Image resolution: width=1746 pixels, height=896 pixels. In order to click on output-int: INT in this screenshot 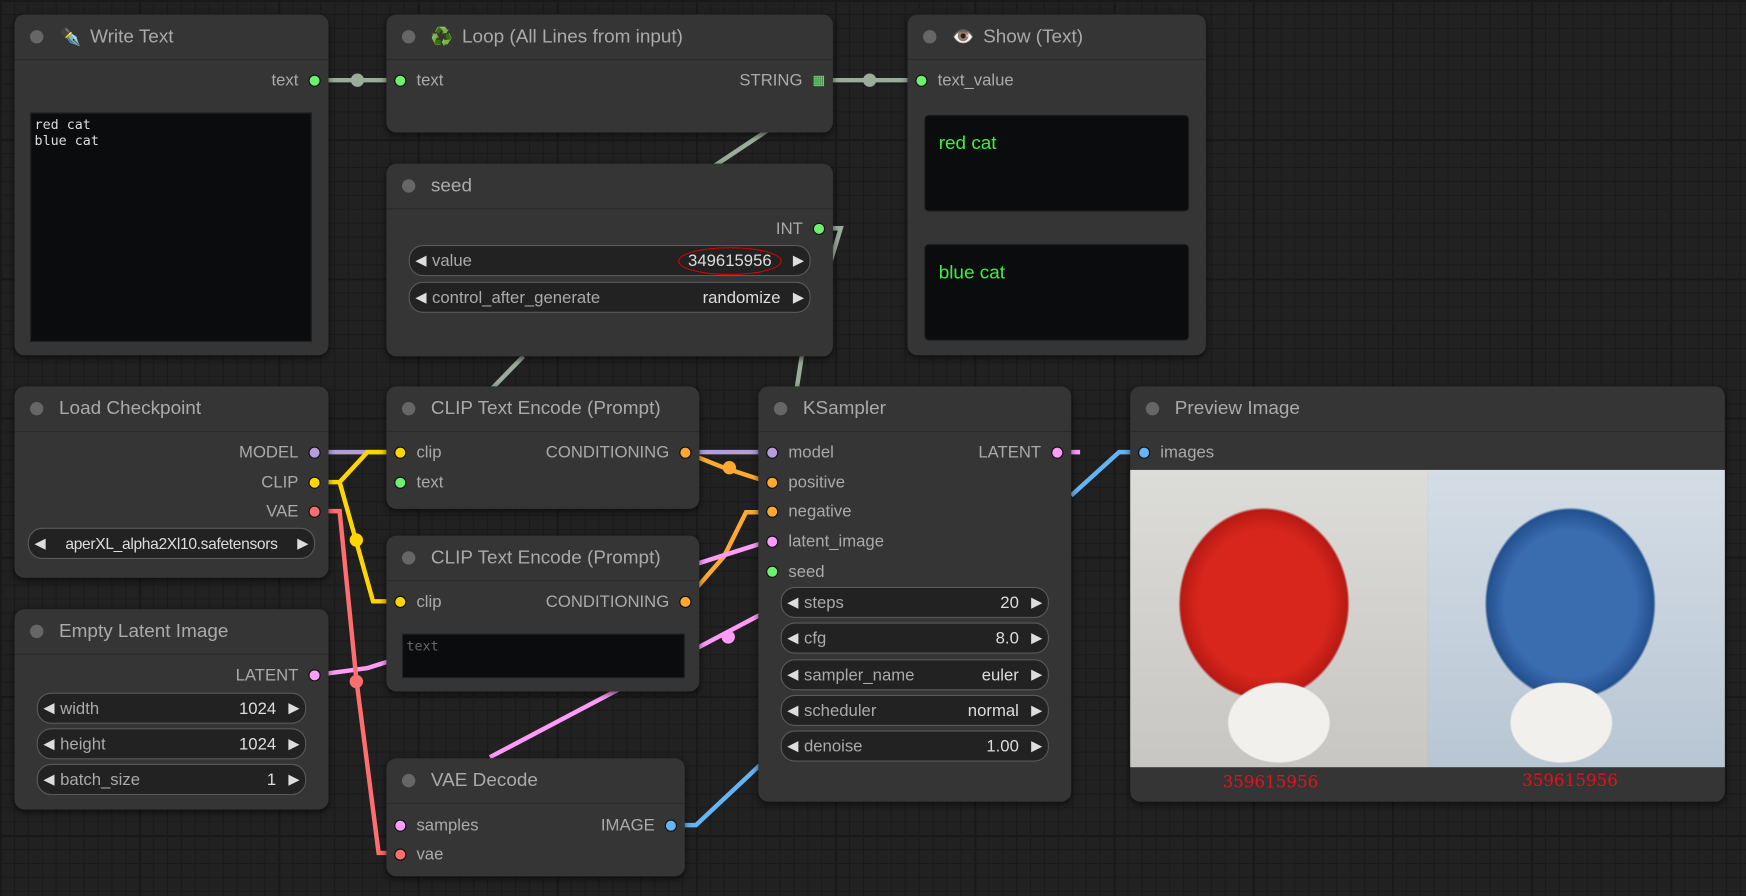, I will do `click(801, 228)`.